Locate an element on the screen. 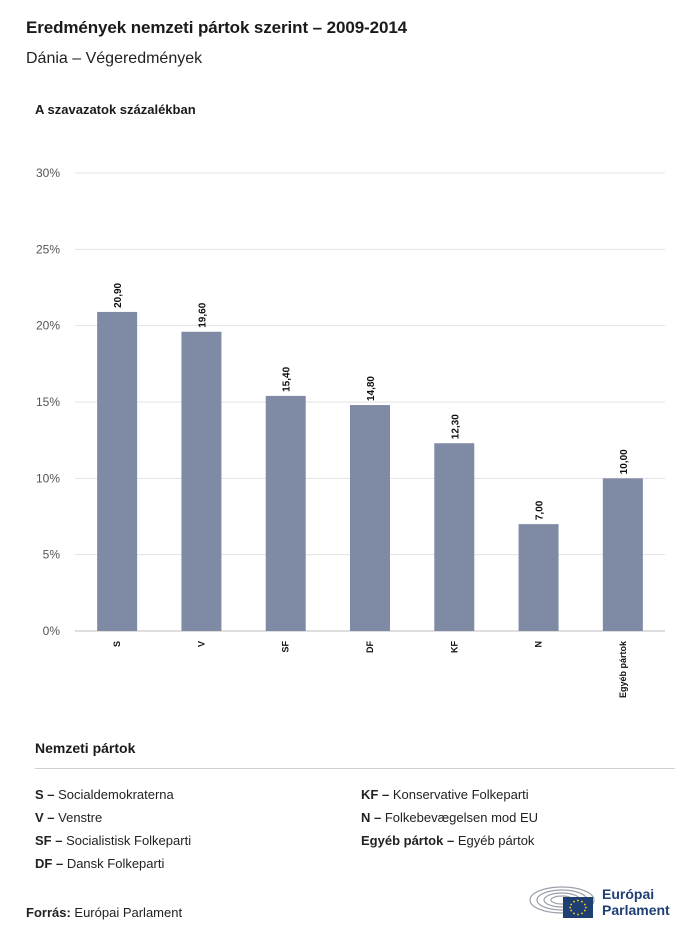 Image resolution: width=700 pixels, height=939 pixels. data-label: 19,60 is located at coordinates (202, 314).